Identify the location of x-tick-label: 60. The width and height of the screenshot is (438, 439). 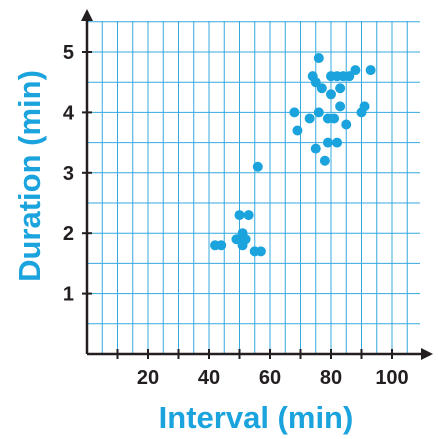
(270, 378).